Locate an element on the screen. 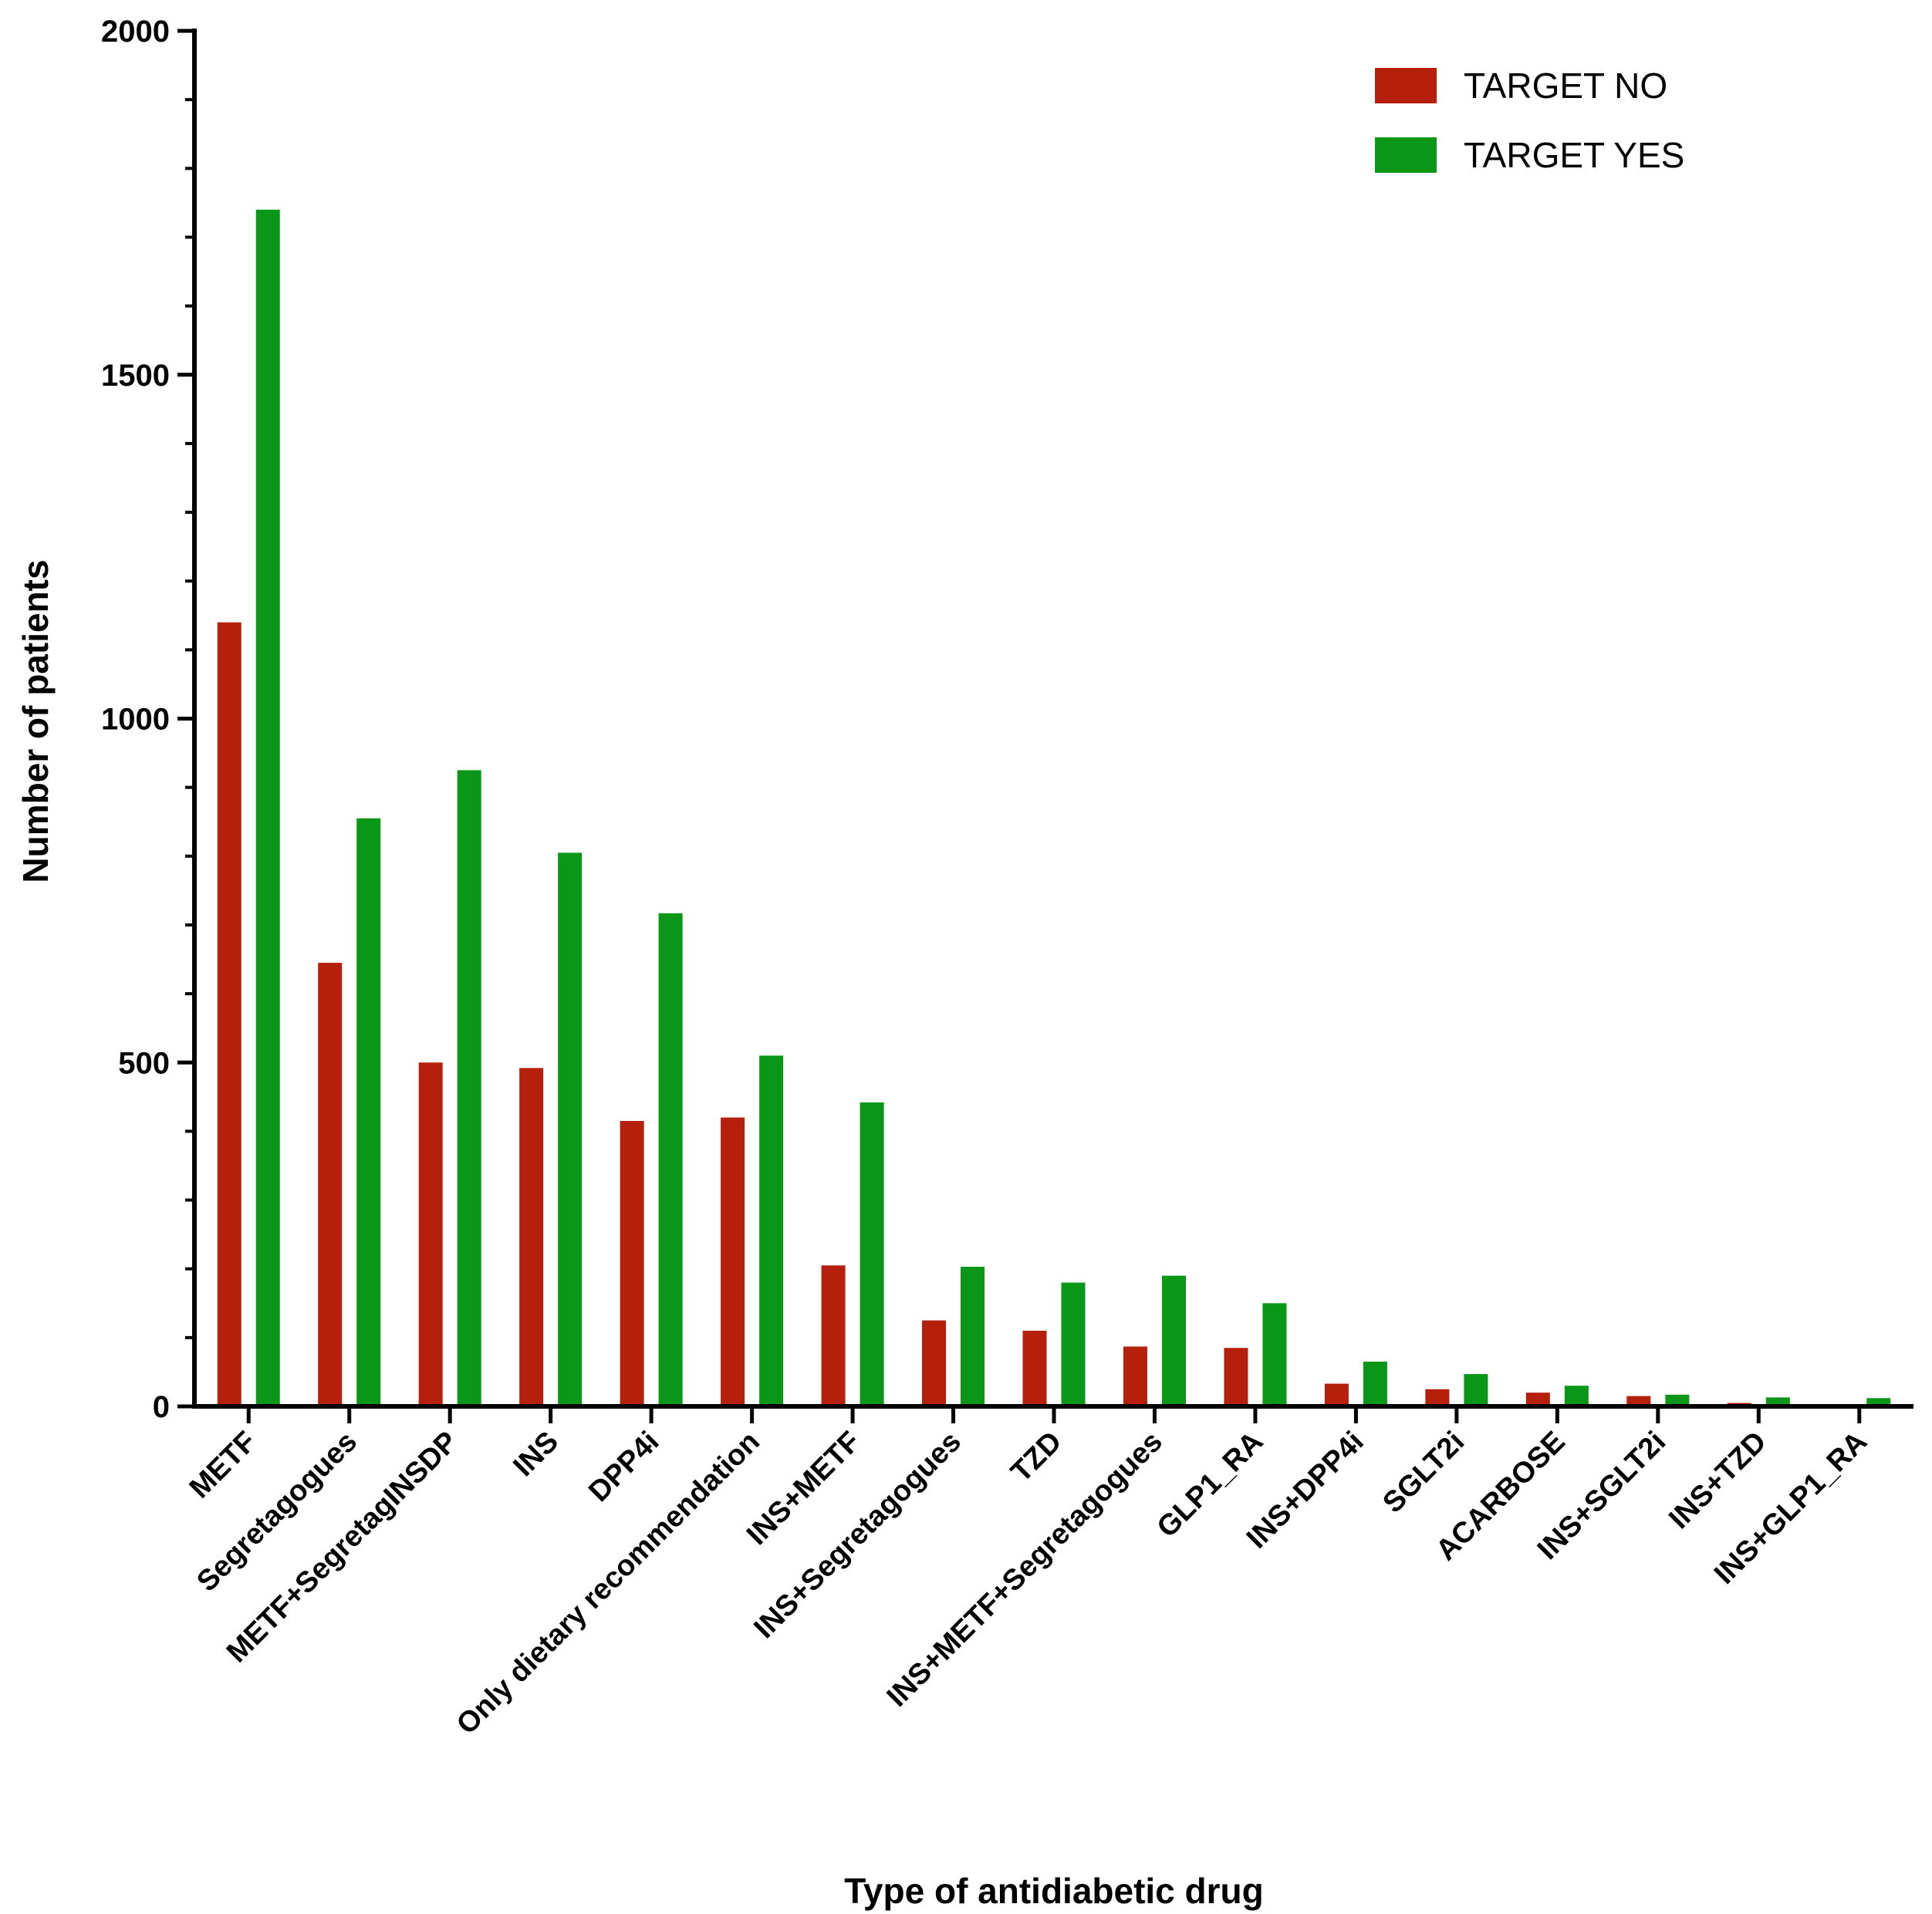 This screenshot has width=1932, height=1914. legend-label-target-yes: TARGET YES is located at coordinates (1574, 155).